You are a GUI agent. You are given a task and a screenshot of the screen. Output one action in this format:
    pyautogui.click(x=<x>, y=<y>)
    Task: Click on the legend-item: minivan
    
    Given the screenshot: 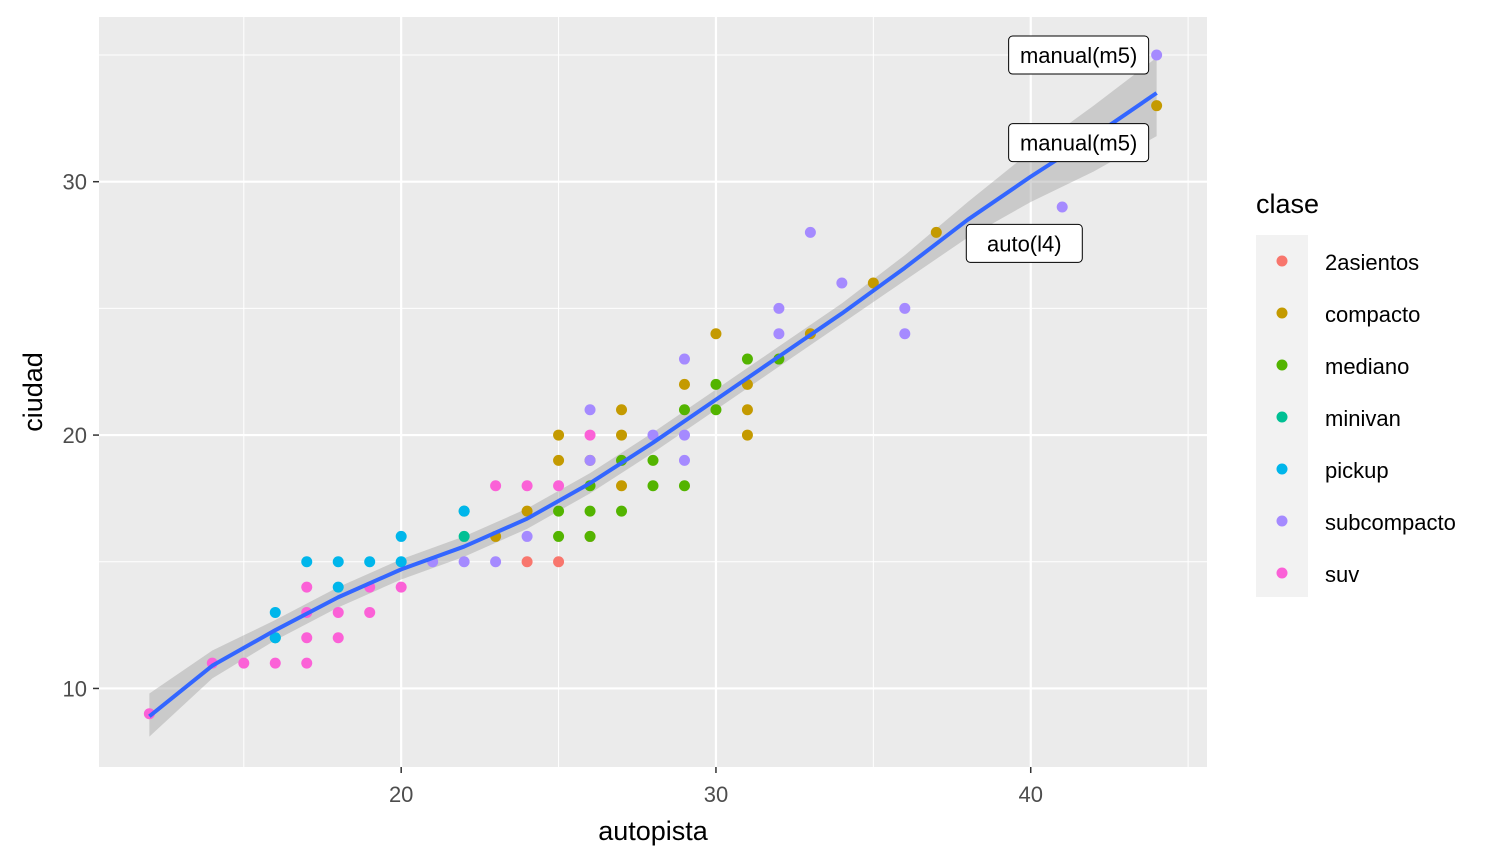 What is the action you would take?
    pyautogui.click(x=1338, y=418)
    